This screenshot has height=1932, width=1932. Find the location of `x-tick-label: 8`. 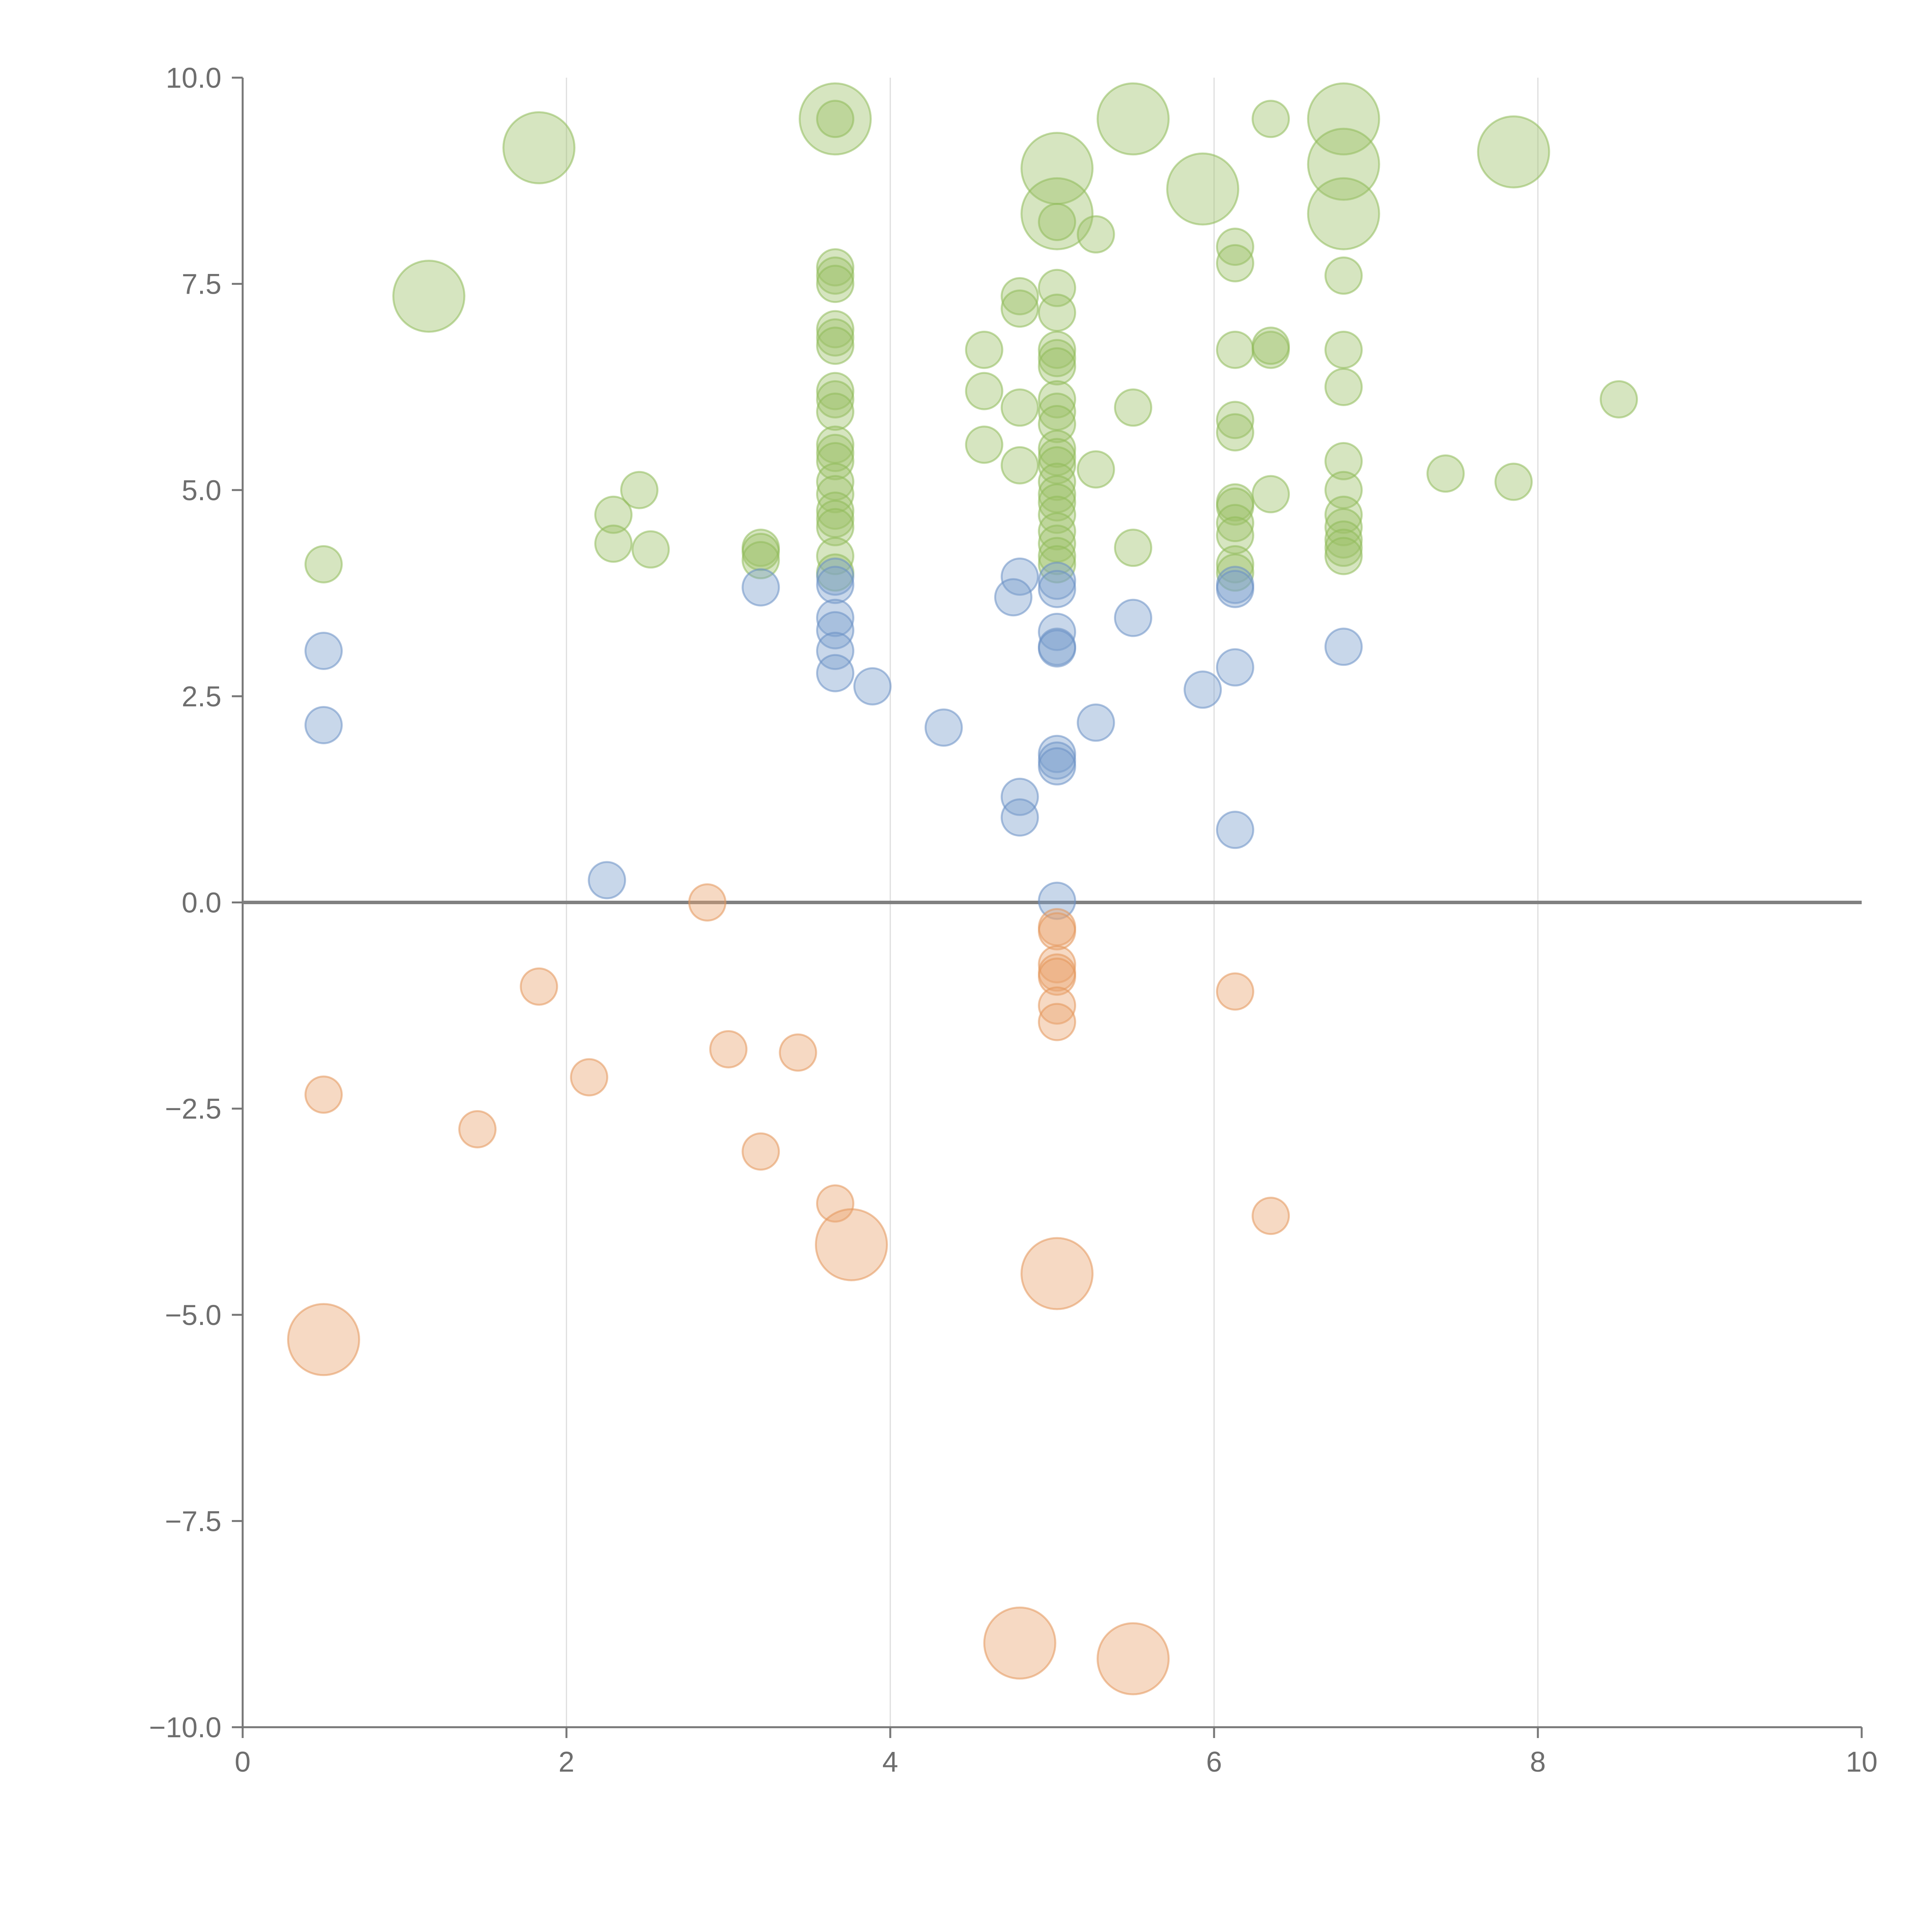

x-tick-label: 8 is located at coordinates (1538, 1762).